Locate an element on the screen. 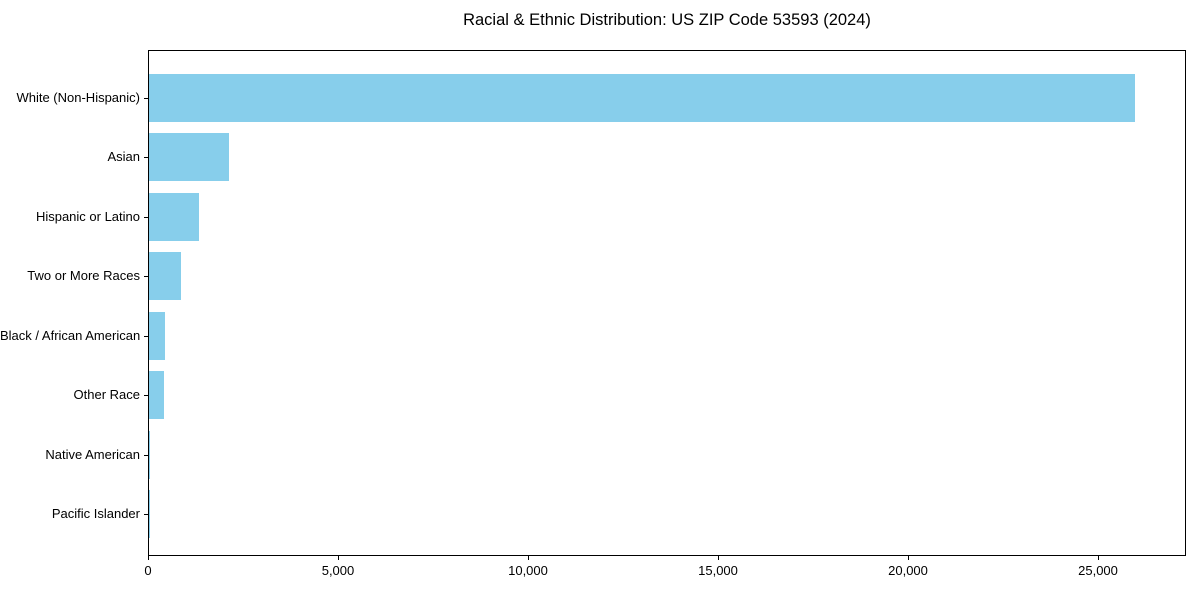  x-tick-label: 10,000 is located at coordinates (528, 570).